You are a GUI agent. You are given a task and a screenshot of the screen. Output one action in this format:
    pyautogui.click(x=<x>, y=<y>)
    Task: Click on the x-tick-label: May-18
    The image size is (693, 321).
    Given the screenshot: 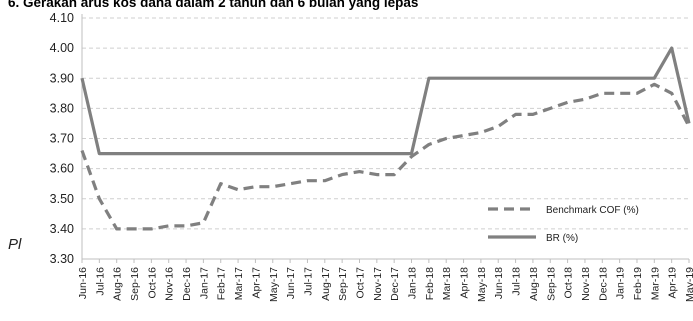 What is the action you would take?
    pyautogui.click(x=482, y=284)
    